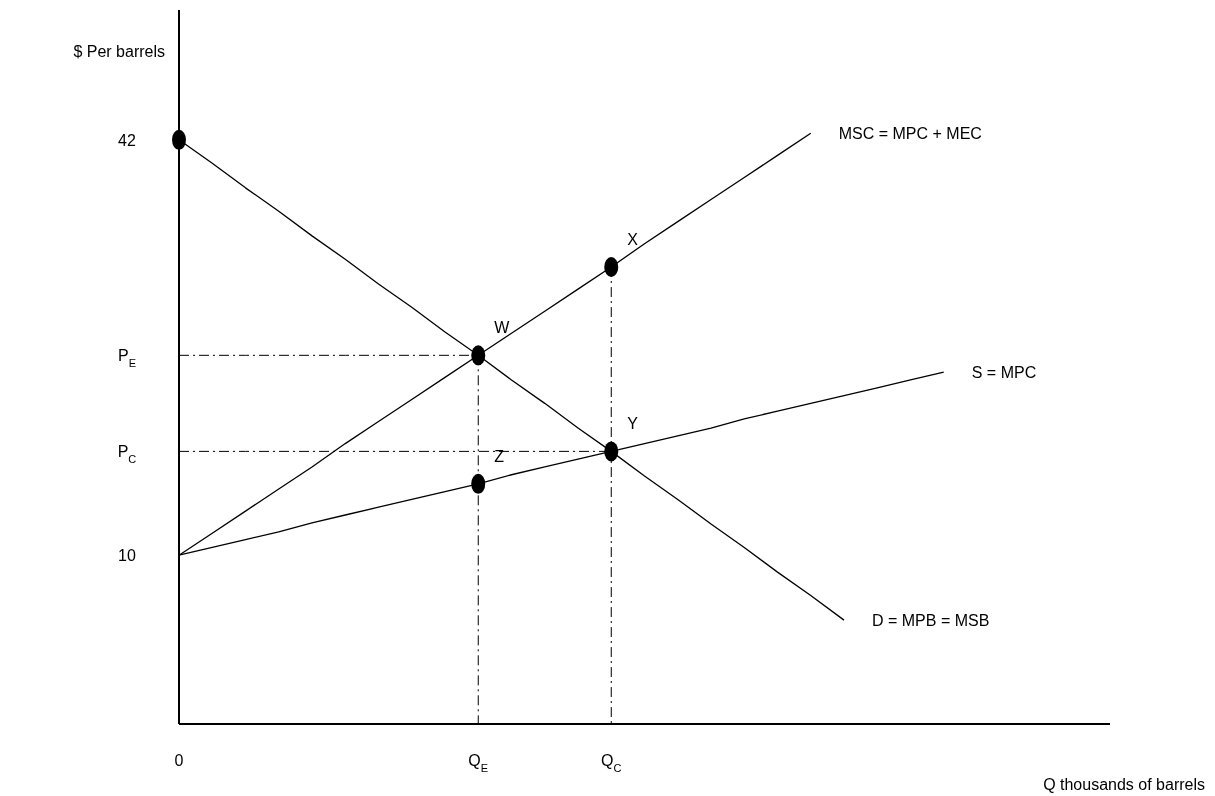  What do you see at coordinates (633, 240) in the screenshot?
I see `annotation: X` at bounding box center [633, 240].